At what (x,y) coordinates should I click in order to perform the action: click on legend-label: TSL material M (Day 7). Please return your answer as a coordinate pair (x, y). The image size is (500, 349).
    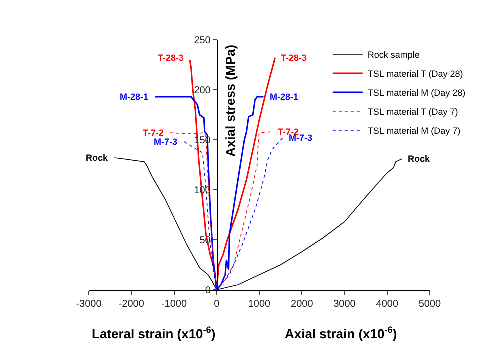
    Looking at the image, I should click on (414, 131).